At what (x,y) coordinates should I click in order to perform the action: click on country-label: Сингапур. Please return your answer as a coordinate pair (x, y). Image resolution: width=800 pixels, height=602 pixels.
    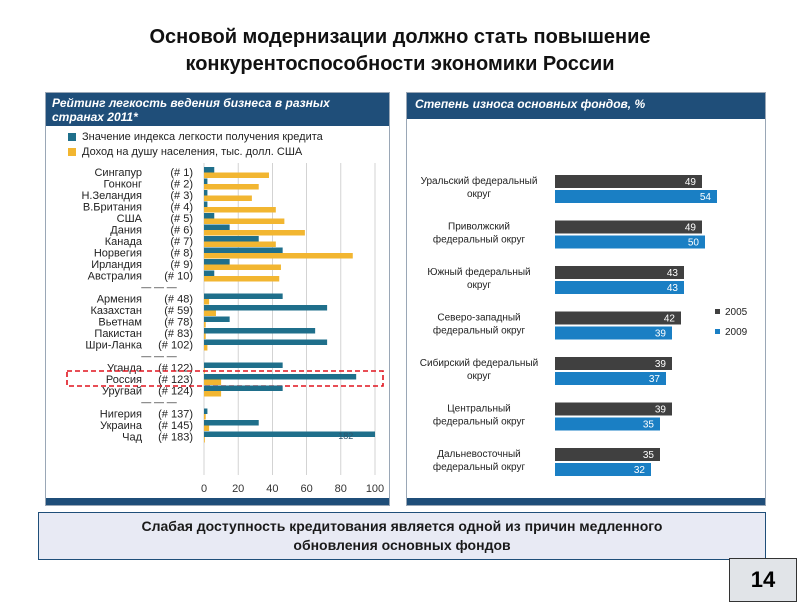
    Looking at the image, I should click on (118, 173).